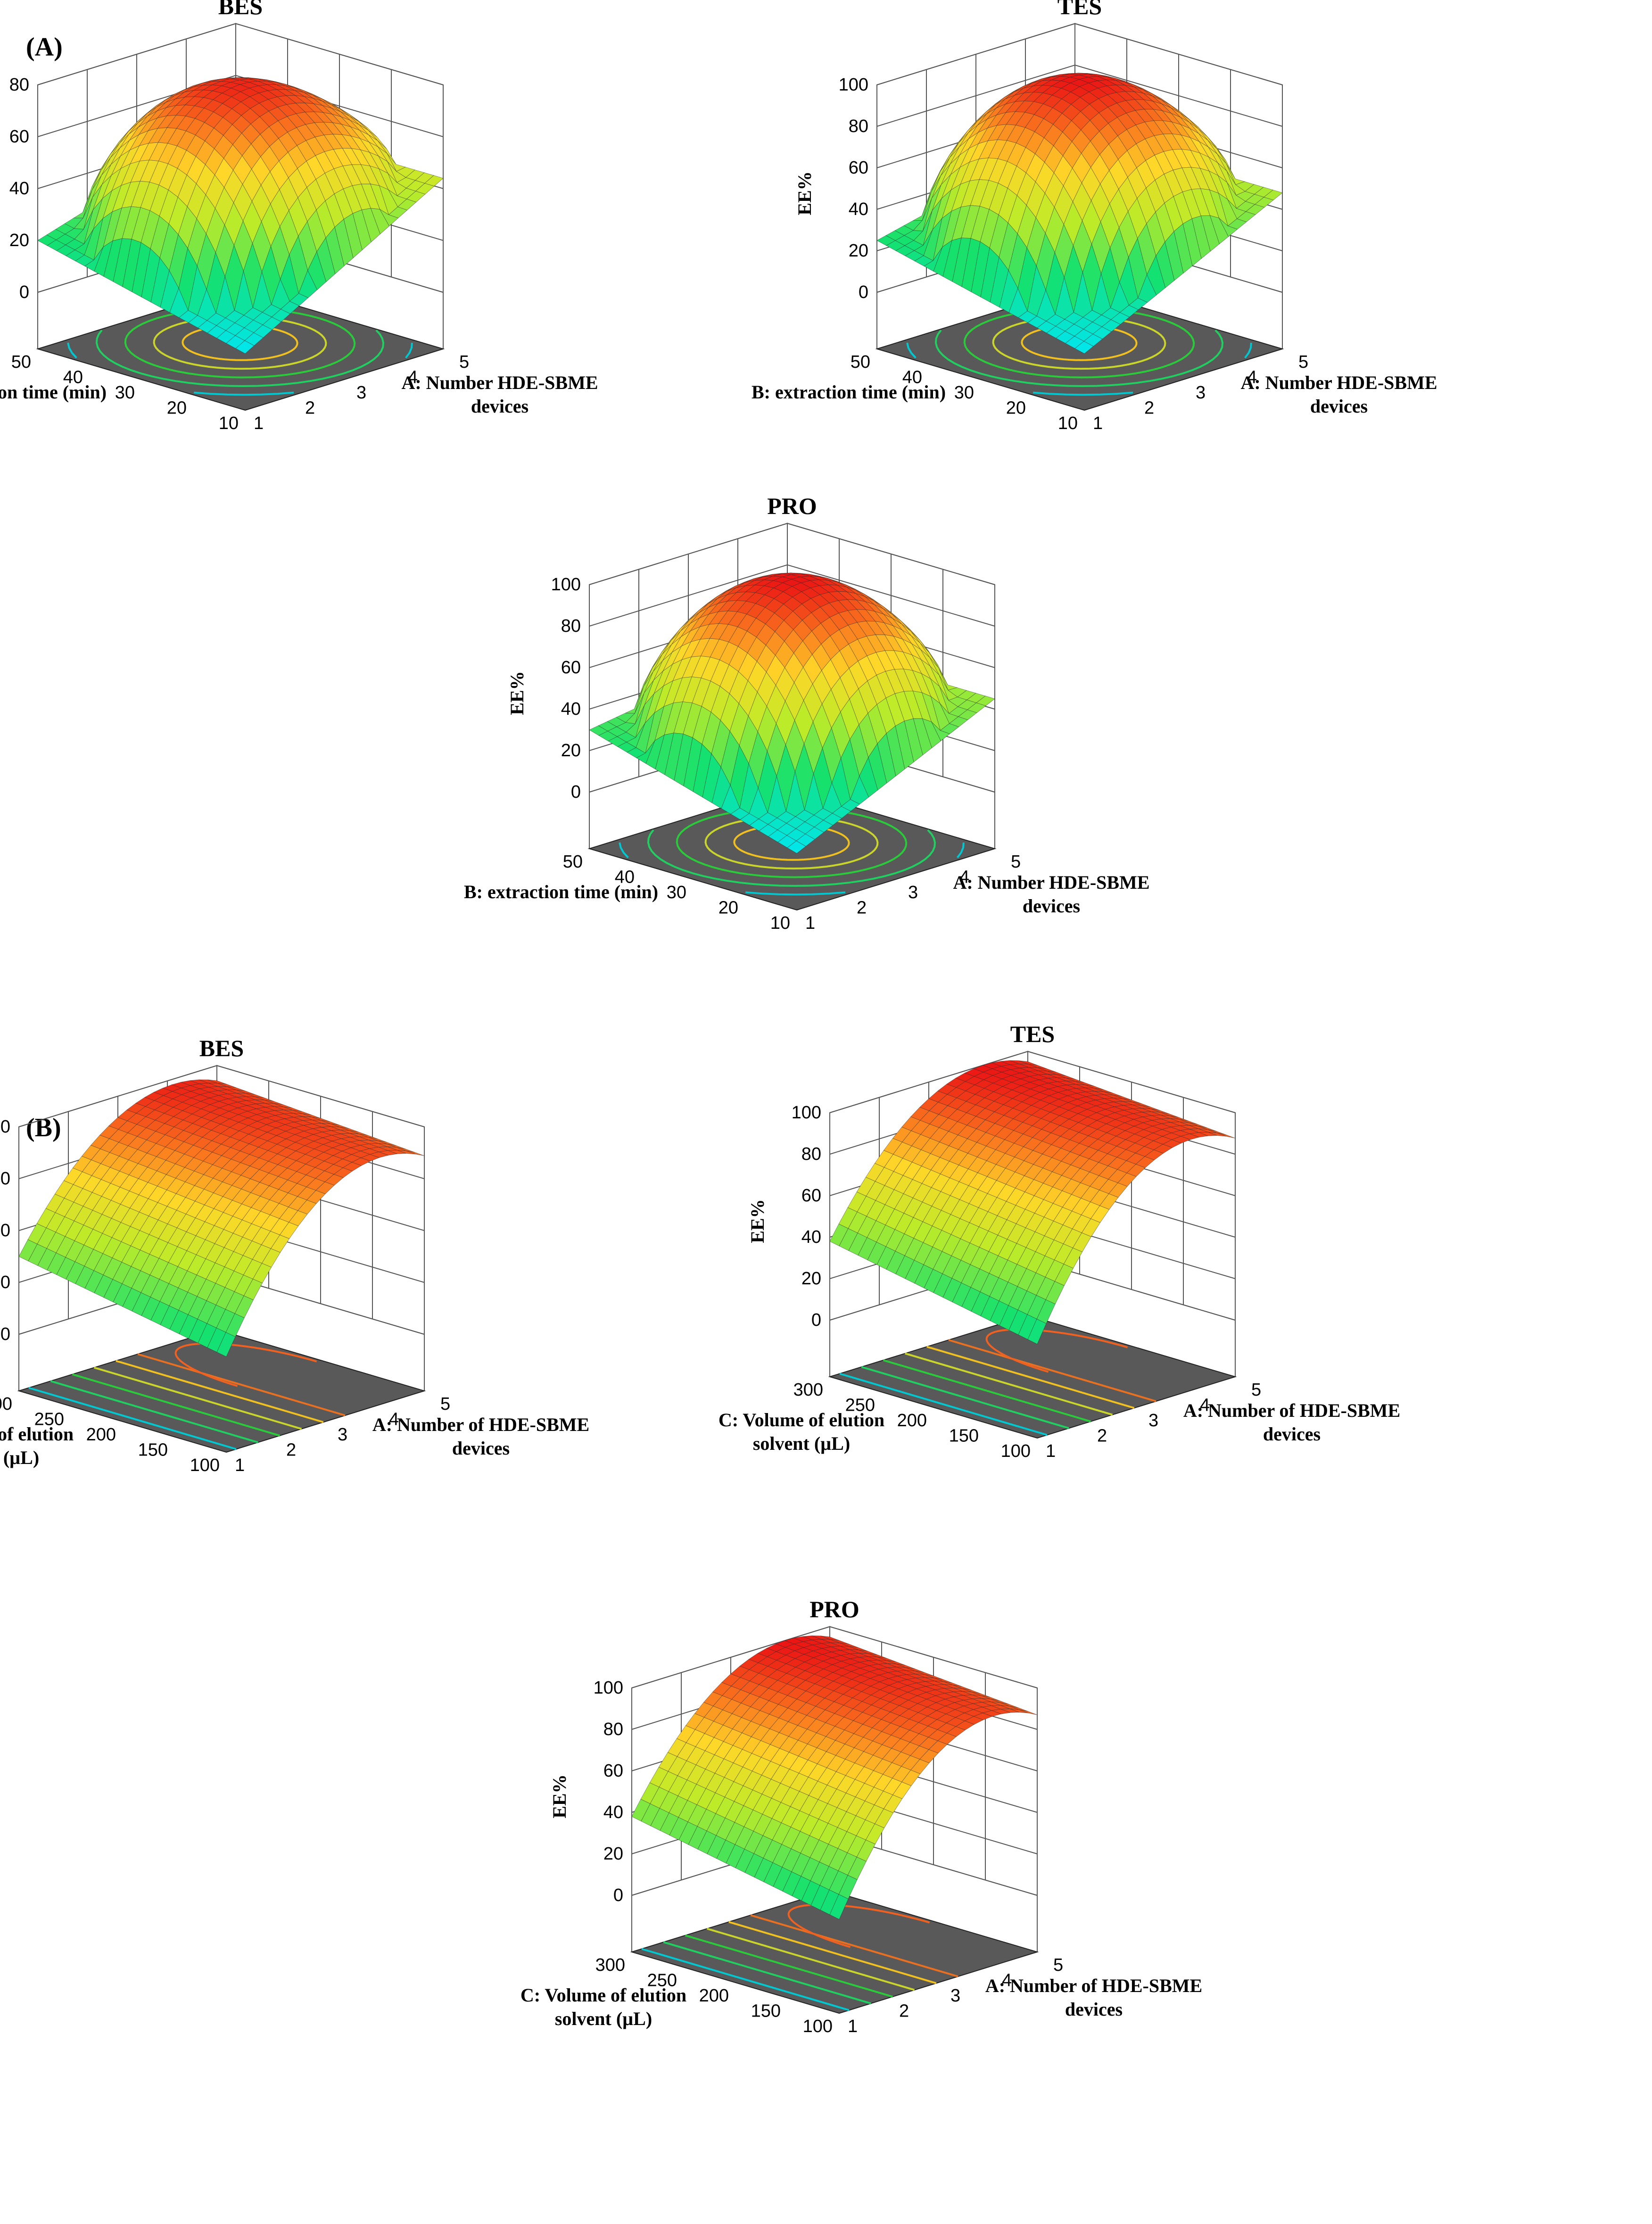 This screenshot has width=1652, height=2224. I want to click on y-tick-label: 50, so click(573, 862).